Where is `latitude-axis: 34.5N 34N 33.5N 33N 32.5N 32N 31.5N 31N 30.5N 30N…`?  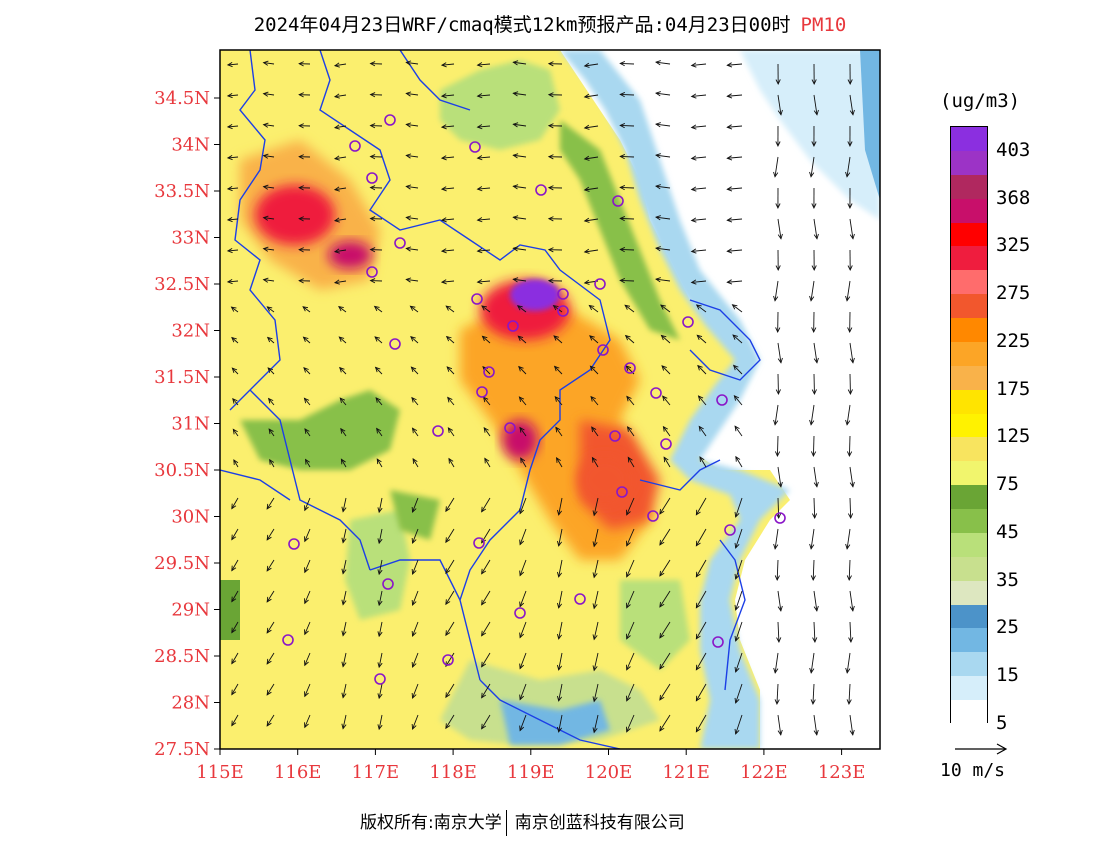 latitude-axis: 34.5N 34N 33.5N 33N 32.5N 32N 31.5N 31N 30.5N 30N… is located at coordinates (187, 424).